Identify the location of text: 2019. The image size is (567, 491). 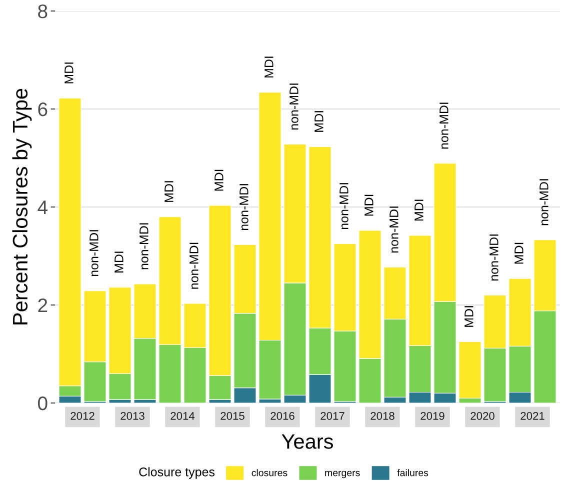
(432, 416).